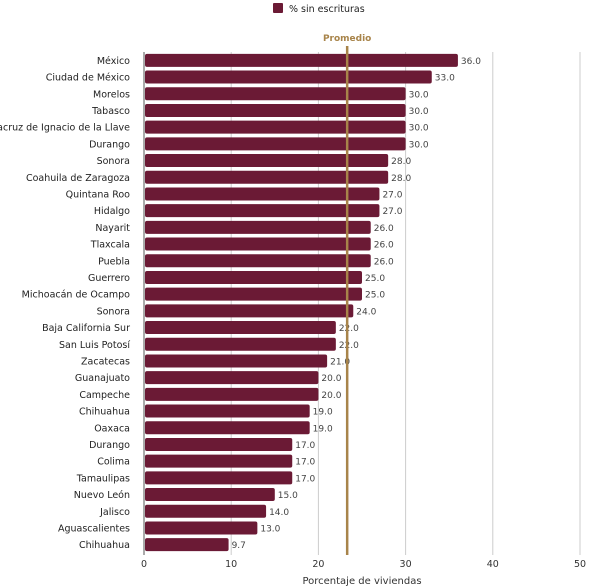  What do you see at coordinates (111, 94) in the screenshot?
I see `category-label: Morelos` at bounding box center [111, 94].